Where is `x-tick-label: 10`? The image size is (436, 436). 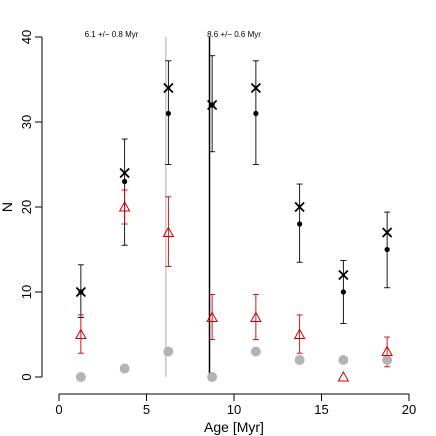
x-tick-label: 10 is located at coordinates (234, 409).